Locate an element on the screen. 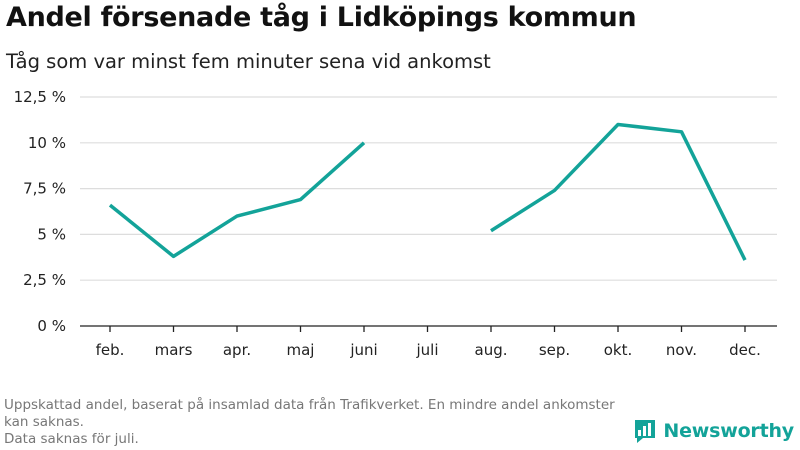  x-tick-label: mars is located at coordinates (174, 350).